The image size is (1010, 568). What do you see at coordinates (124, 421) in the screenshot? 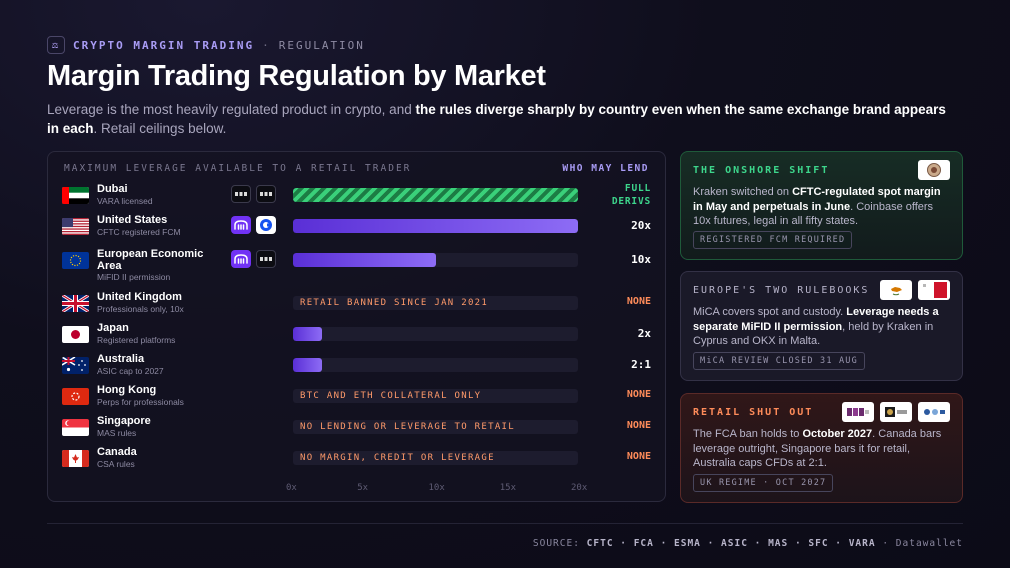
I see `market-name: Singapore` at bounding box center [124, 421].